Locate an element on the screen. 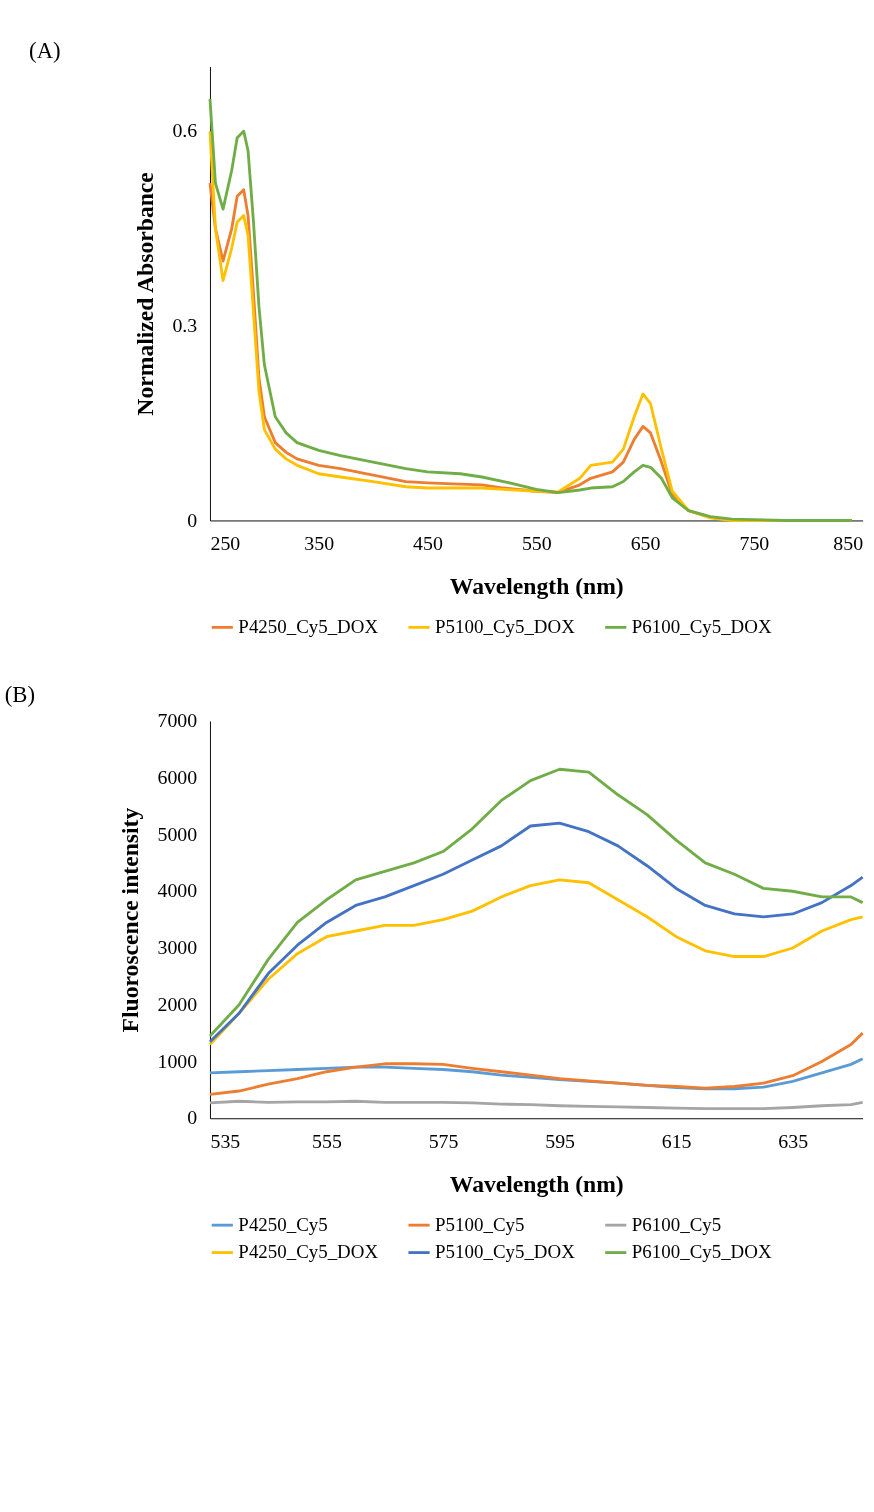  x-tick-label: 615 is located at coordinates (676, 1141).